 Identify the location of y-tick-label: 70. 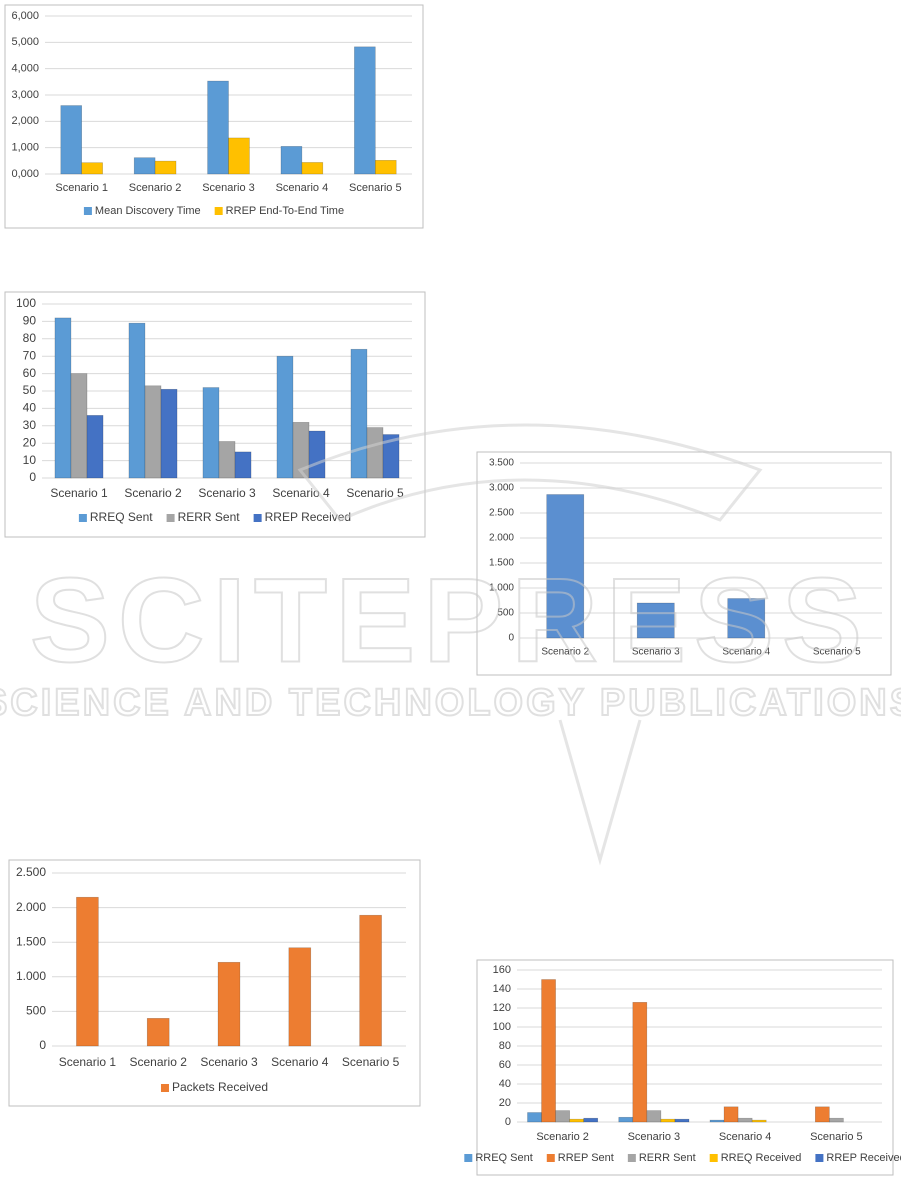
(30, 355).